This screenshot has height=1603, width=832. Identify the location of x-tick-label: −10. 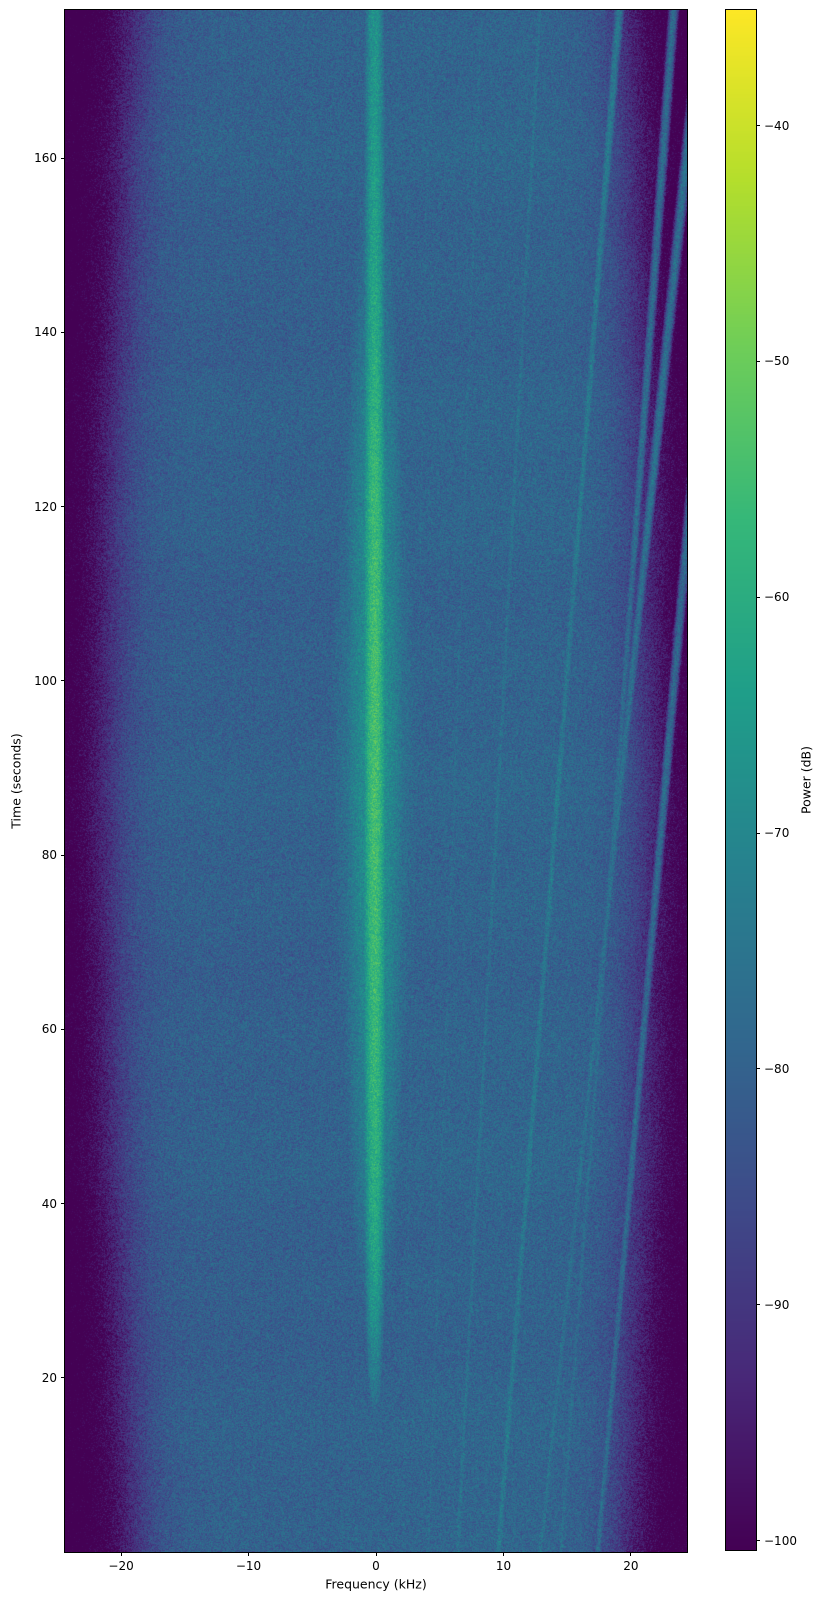
(248, 1566).